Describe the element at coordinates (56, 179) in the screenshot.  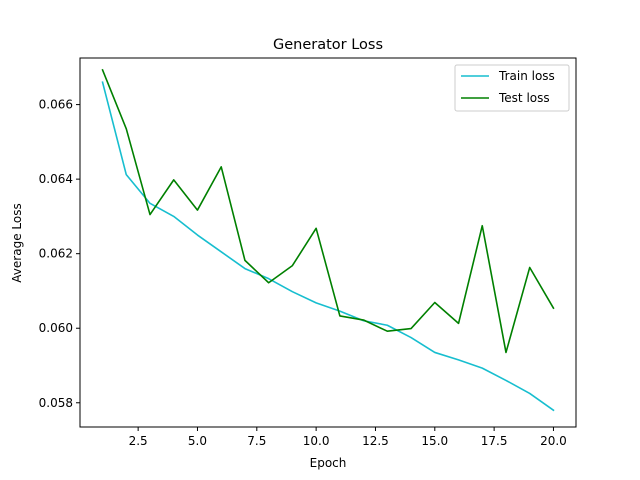
I see `y-tick-label: 0.064` at that location.